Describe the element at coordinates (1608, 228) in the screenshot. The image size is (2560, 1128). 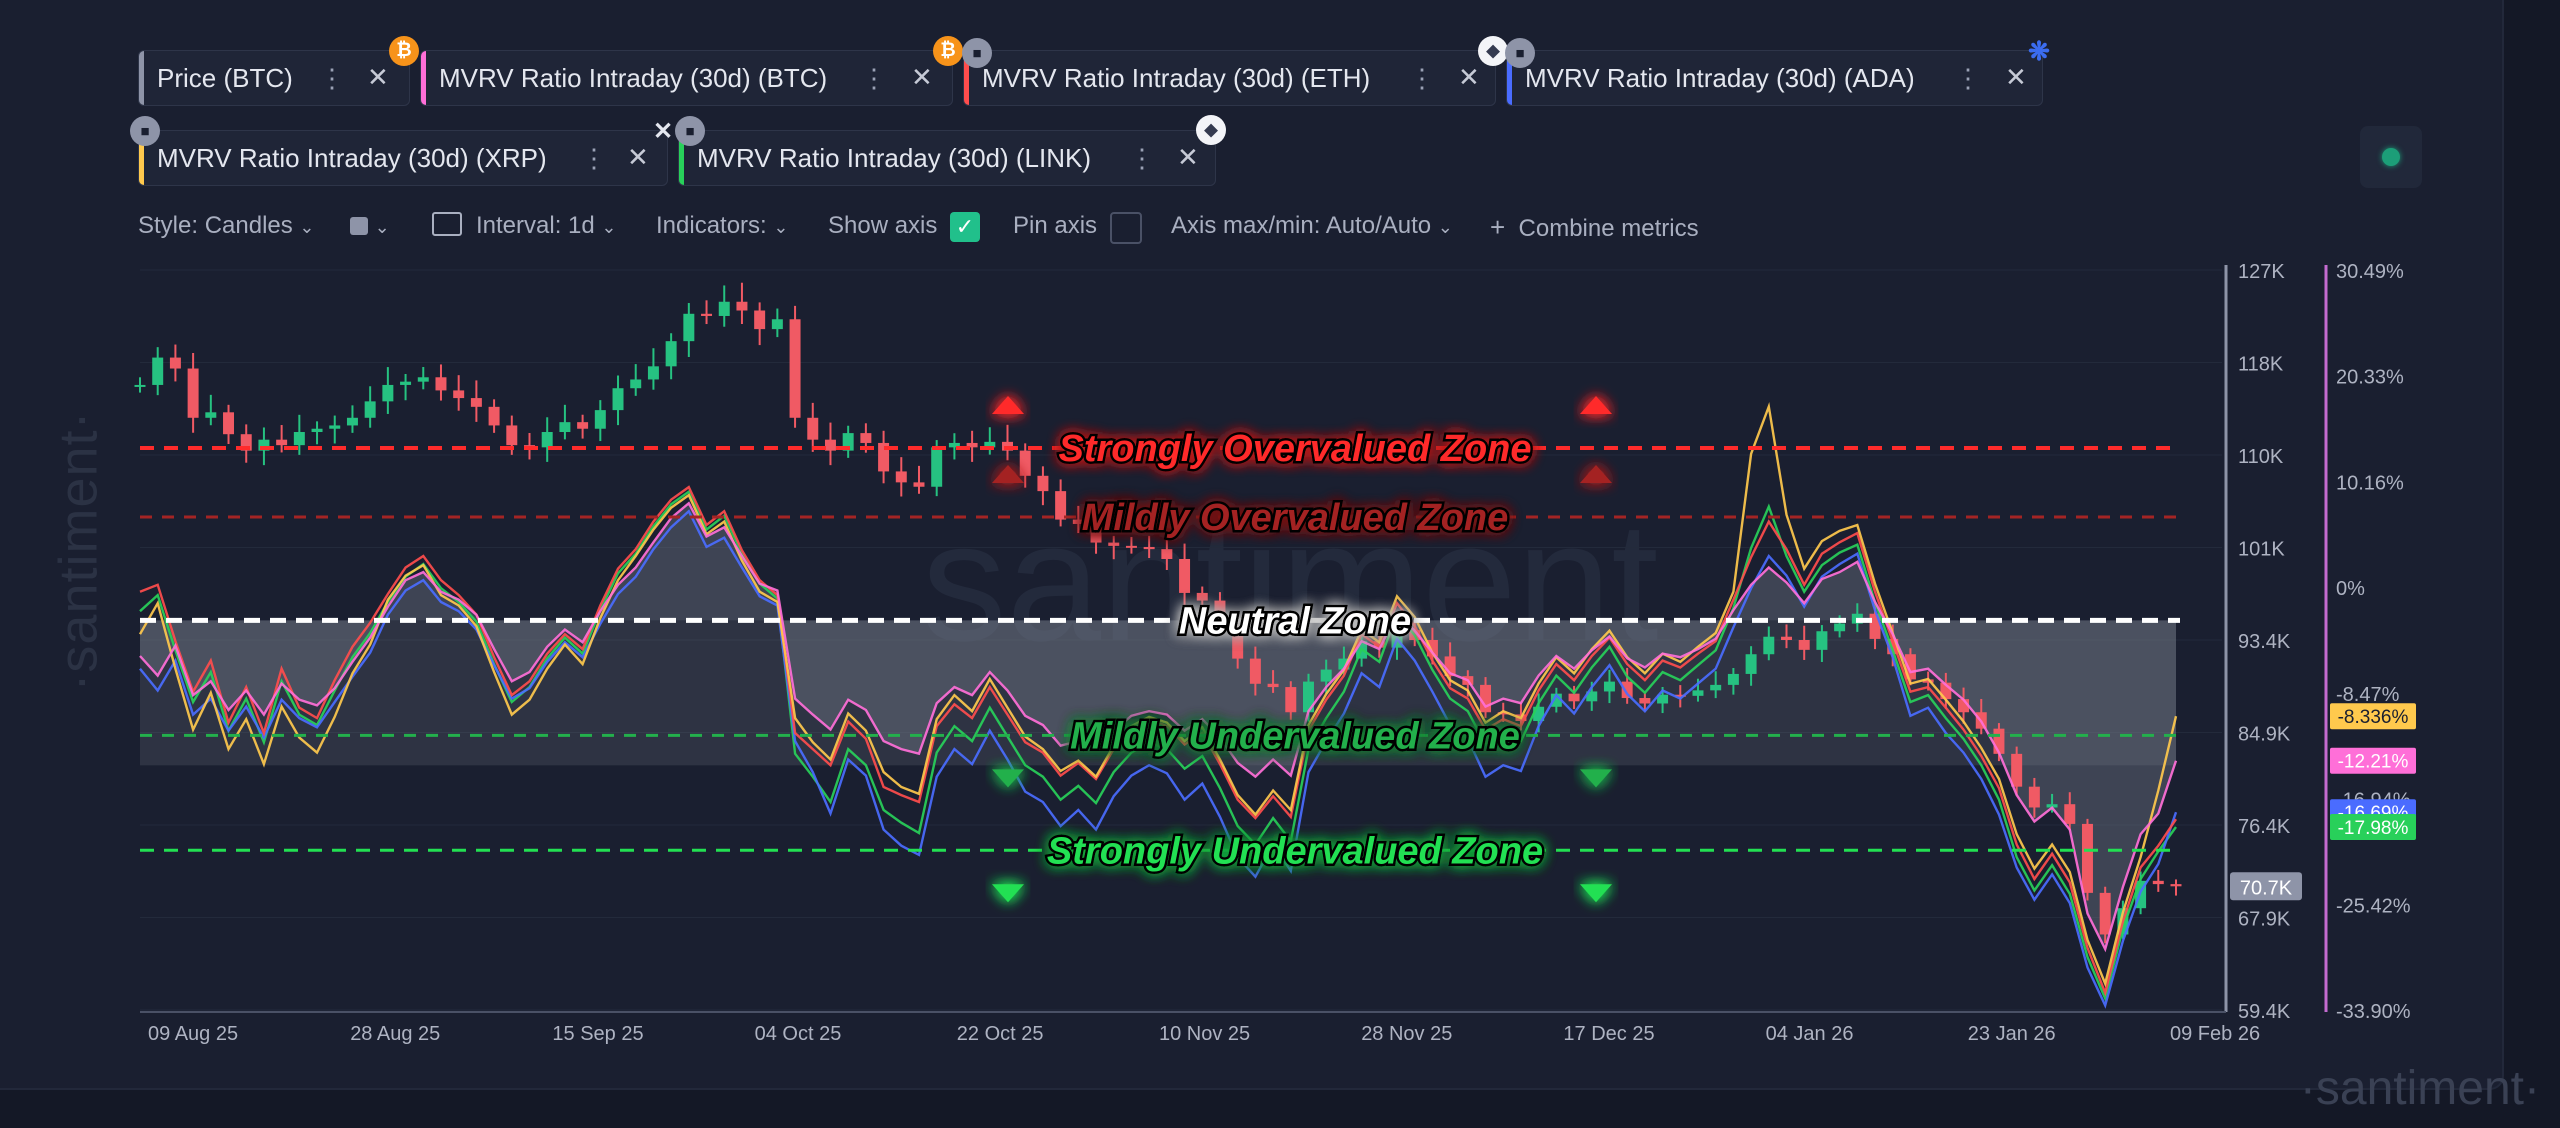
I see `combine-label: Combine metrics` at that location.